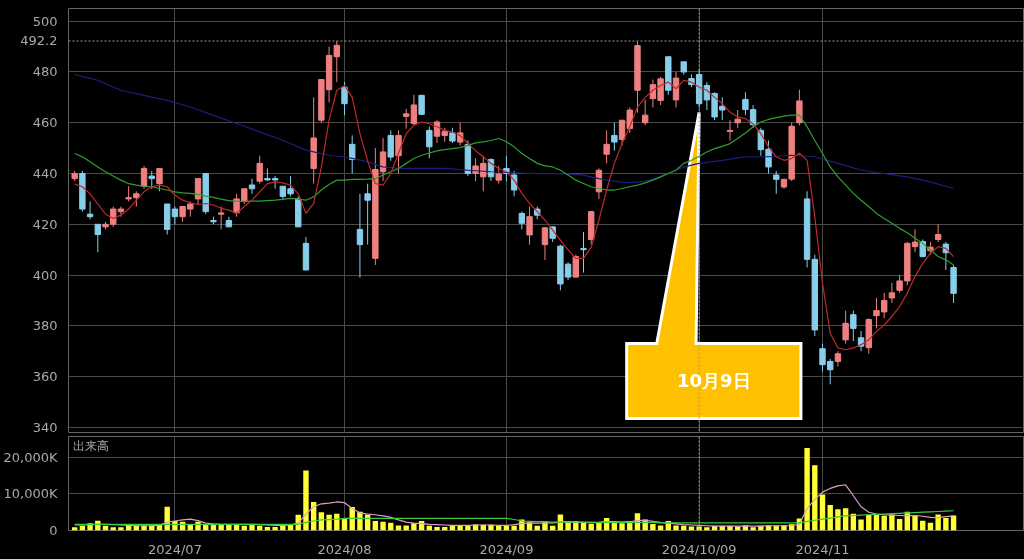 This screenshot has width=1024, height=559. Describe the element at coordinates (714, 381) in the screenshot. I see `annotation: 10月9日` at that location.